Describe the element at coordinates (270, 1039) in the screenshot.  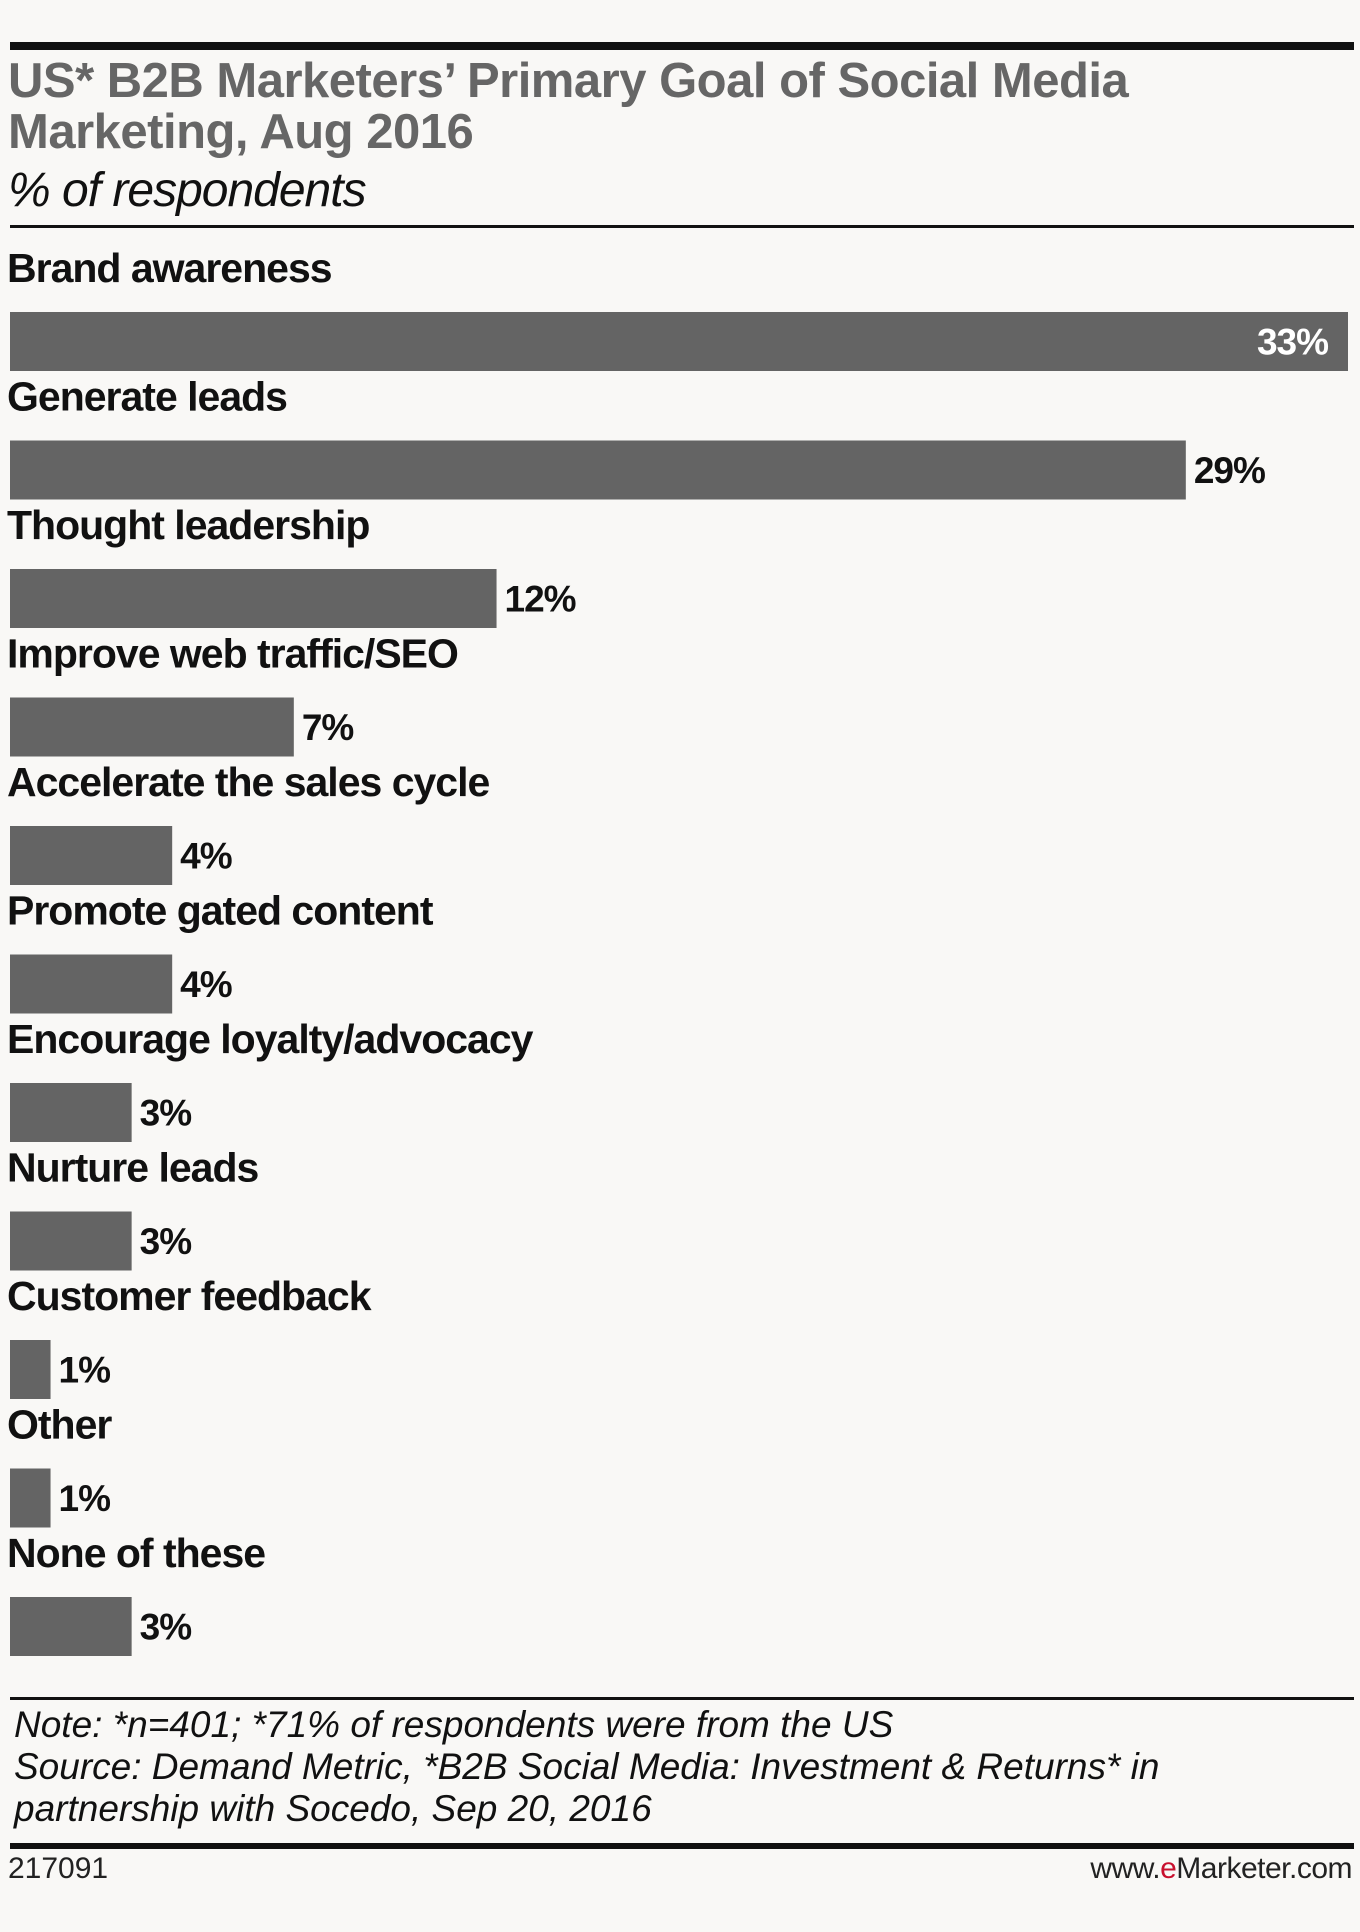
I see `category-label: Encourage loyalty/advocacy` at that location.